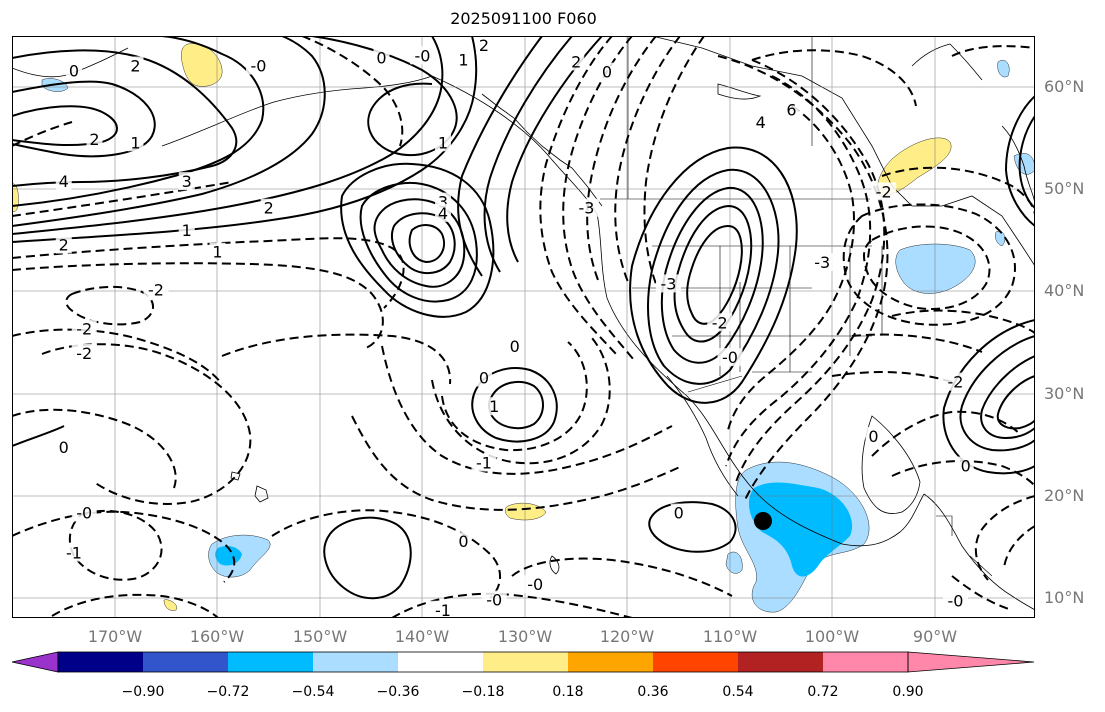  Describe the element at coordinates (1064, 597) in the screenshot. I see `lat-label: 10°N` at that location.